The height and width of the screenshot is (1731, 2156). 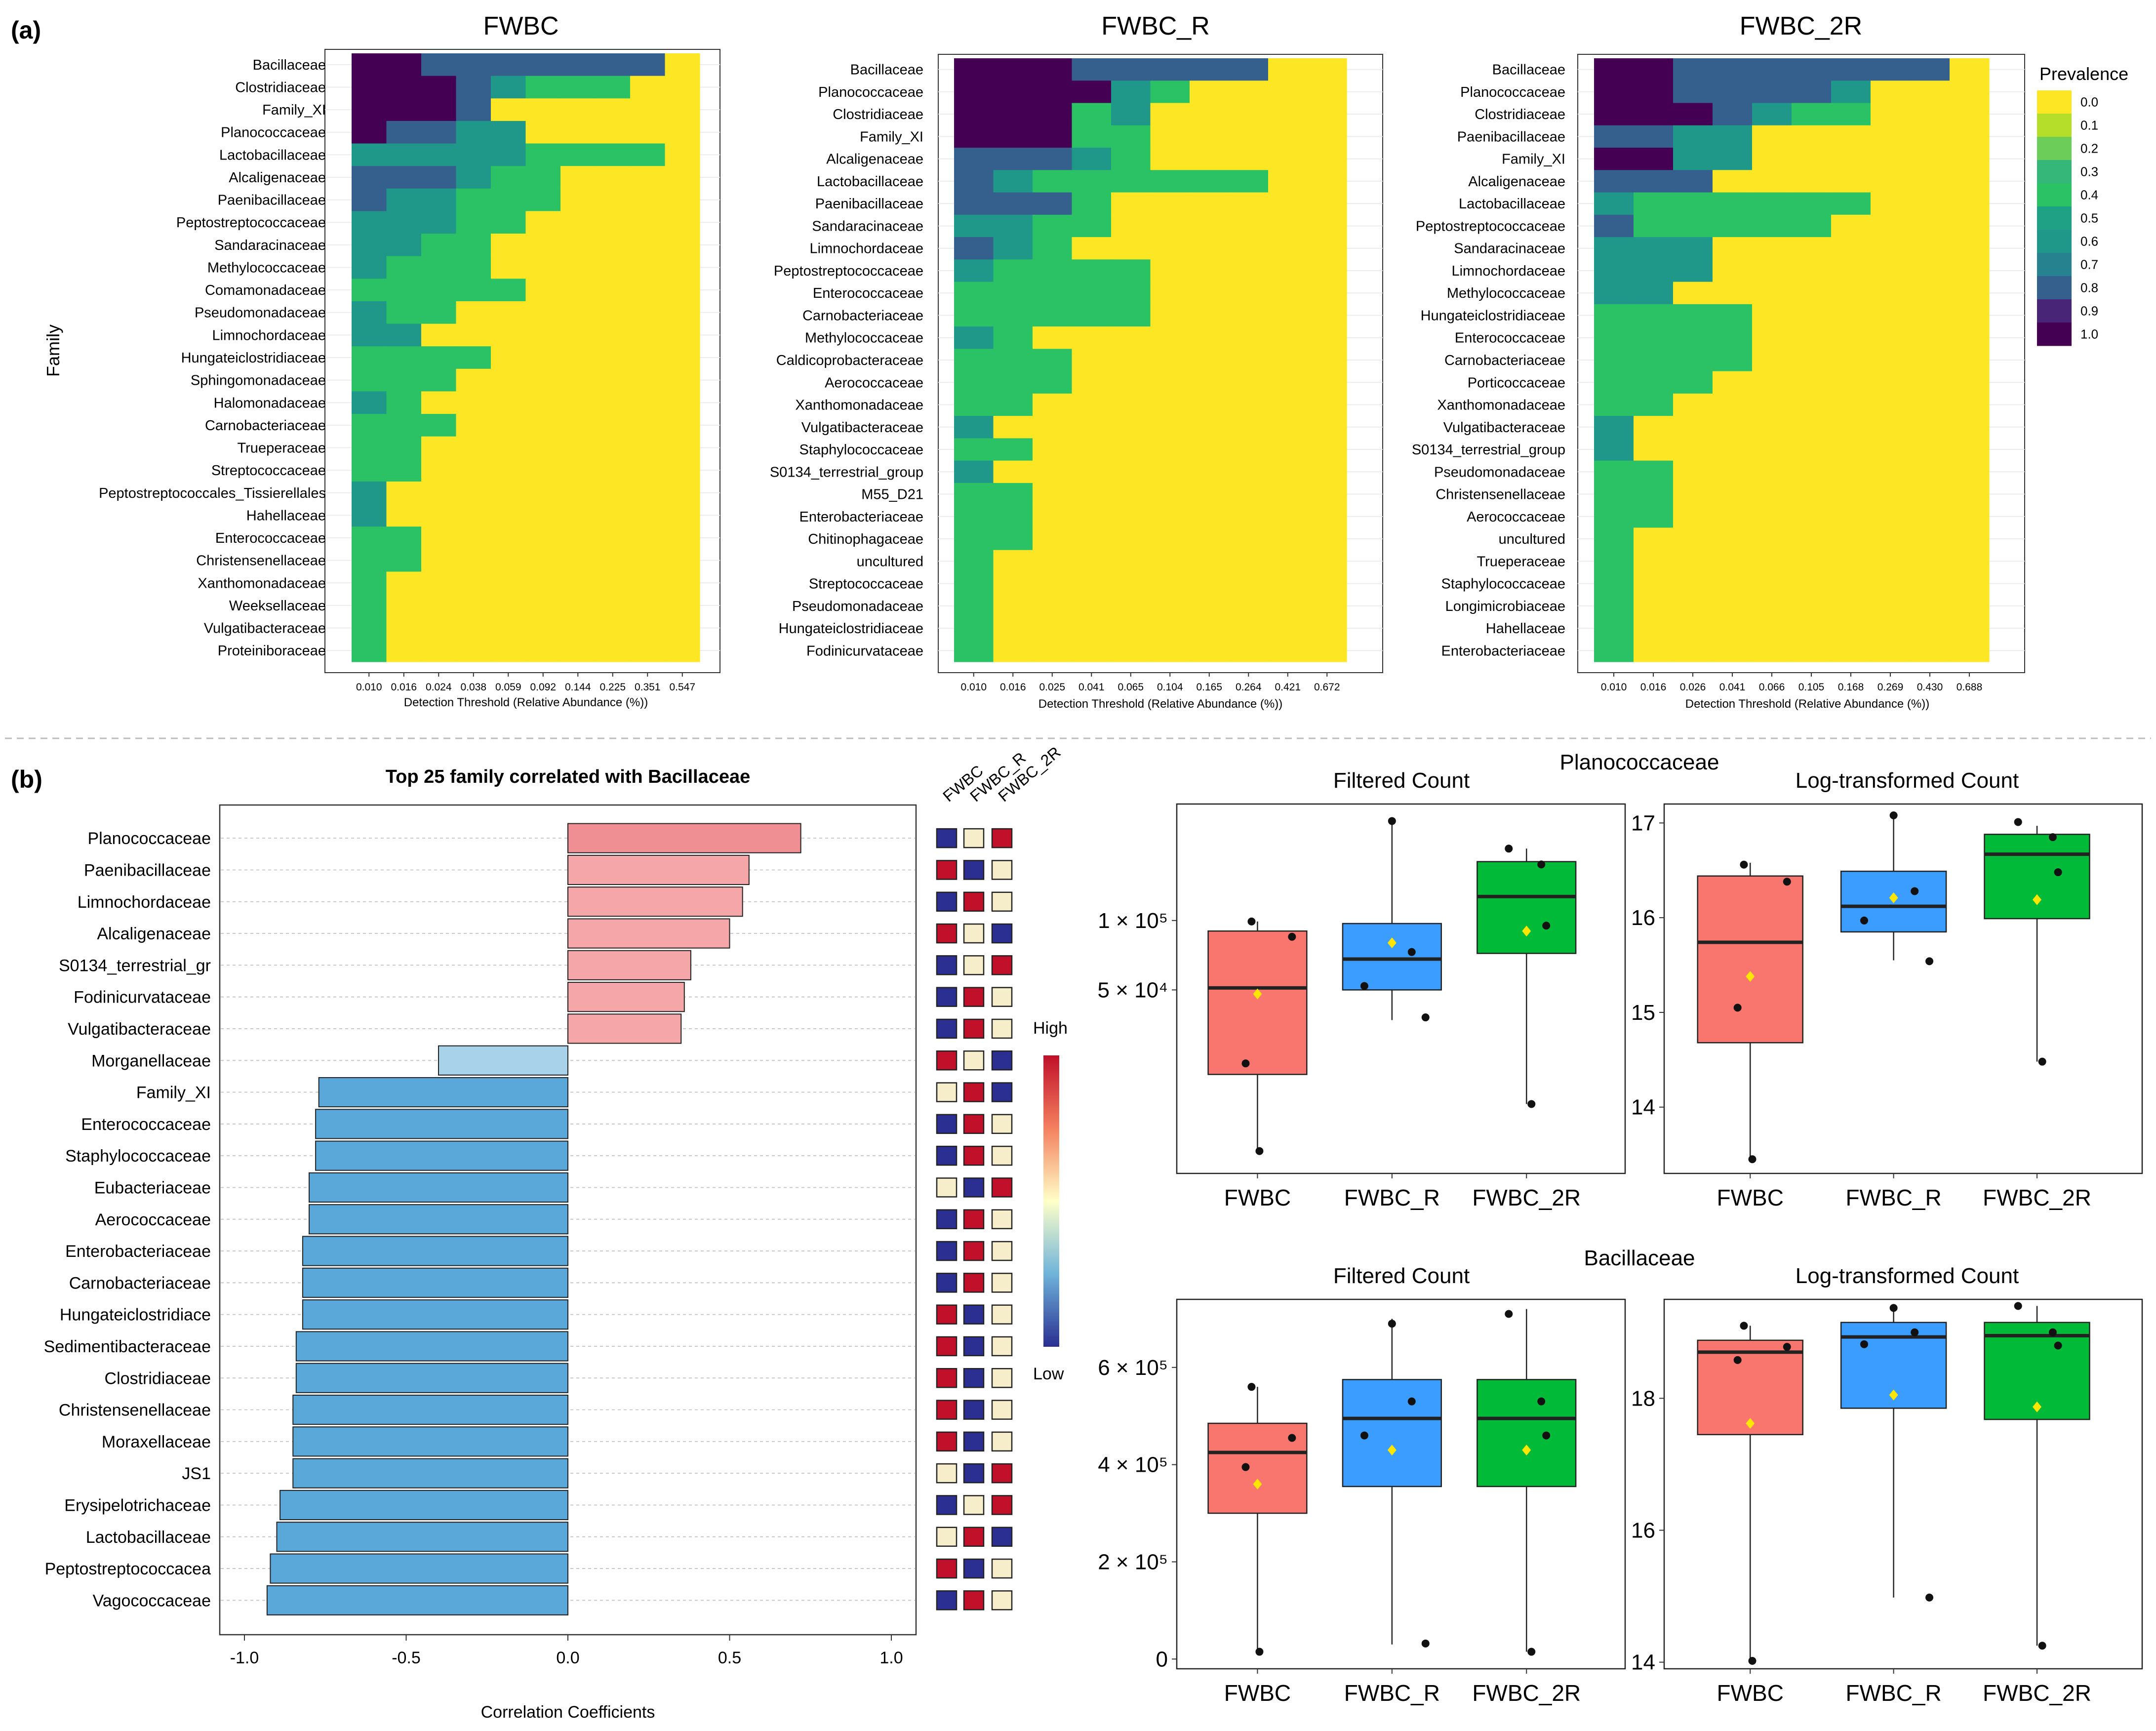 I want to click on heatmap-row-label: Bacillaceae, so click(x=290, y=65).